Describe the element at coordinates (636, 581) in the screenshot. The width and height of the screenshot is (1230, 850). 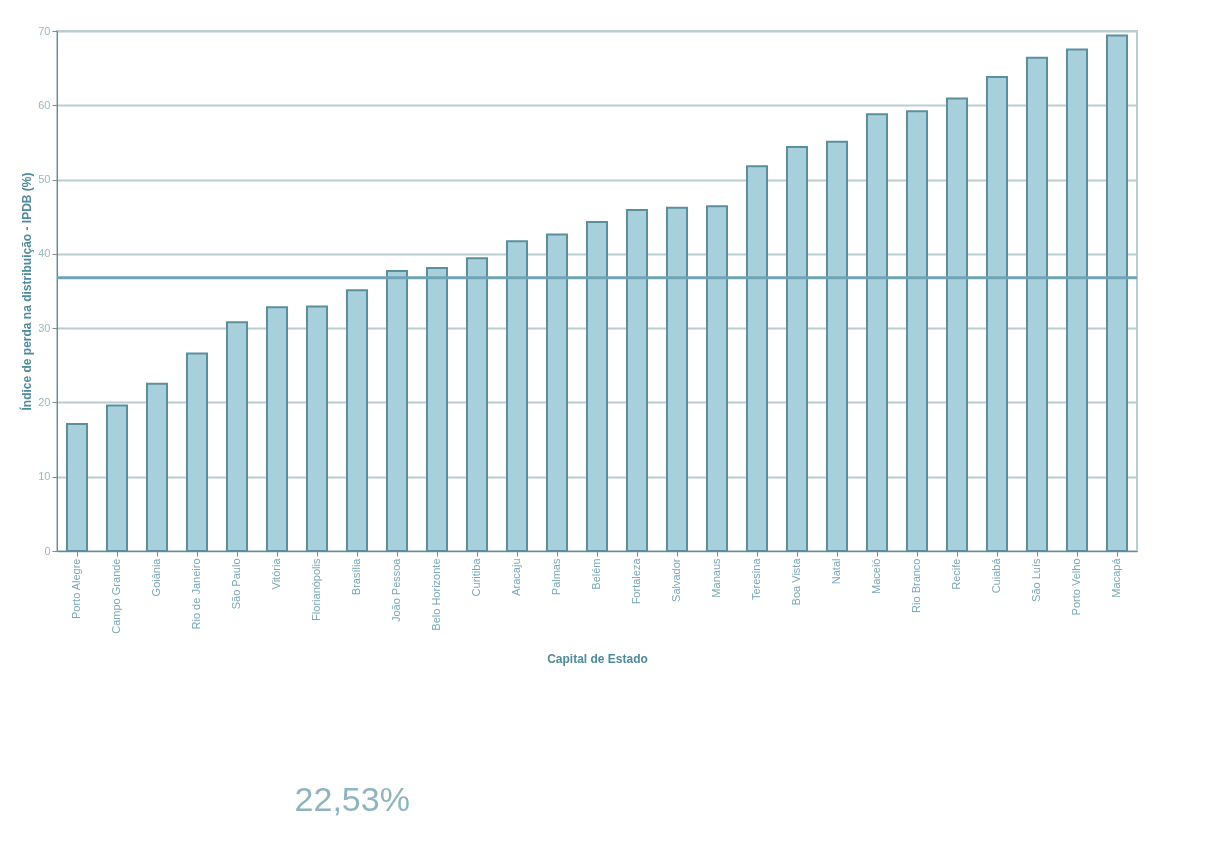
I see `x-tick-label: Fortaleza` at that location.